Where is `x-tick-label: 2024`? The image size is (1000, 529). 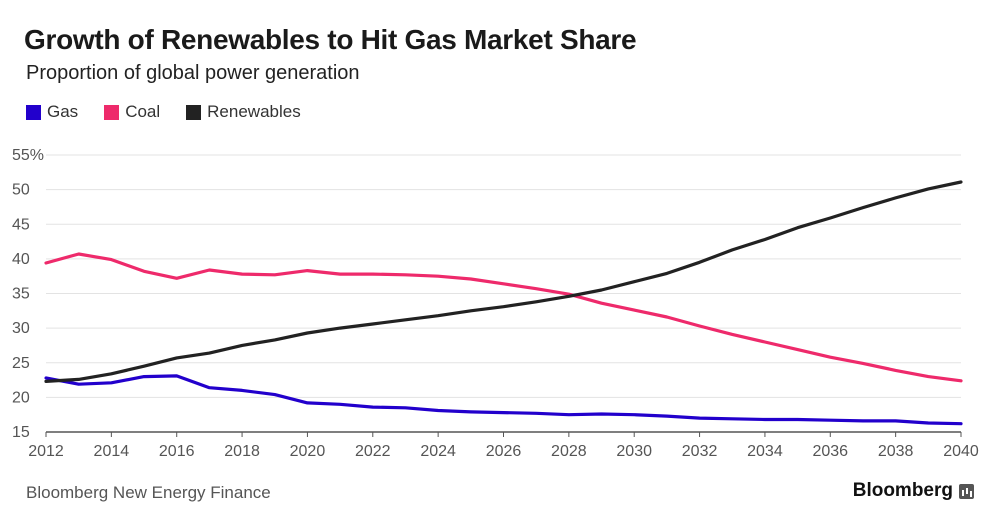
x-tick-label: 2024 is located at coordinates (438, 451).